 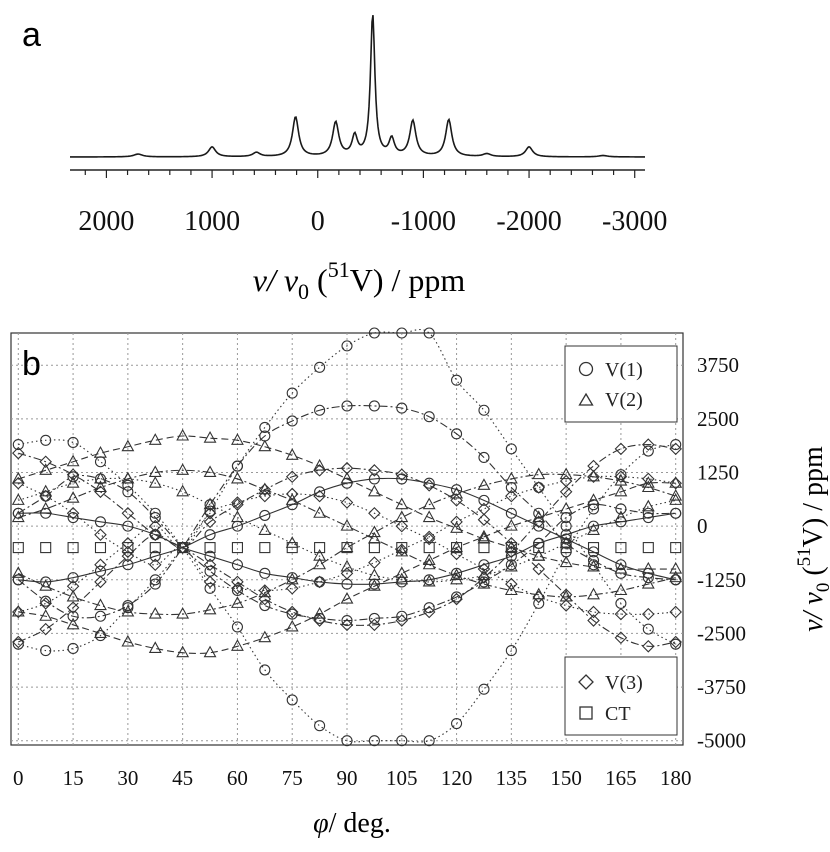 What do you see at coordinates (276, 280) in the screenshot?
I see `panel-a-xlabel-main: ν/ ν` at bounding box center [276, 280].